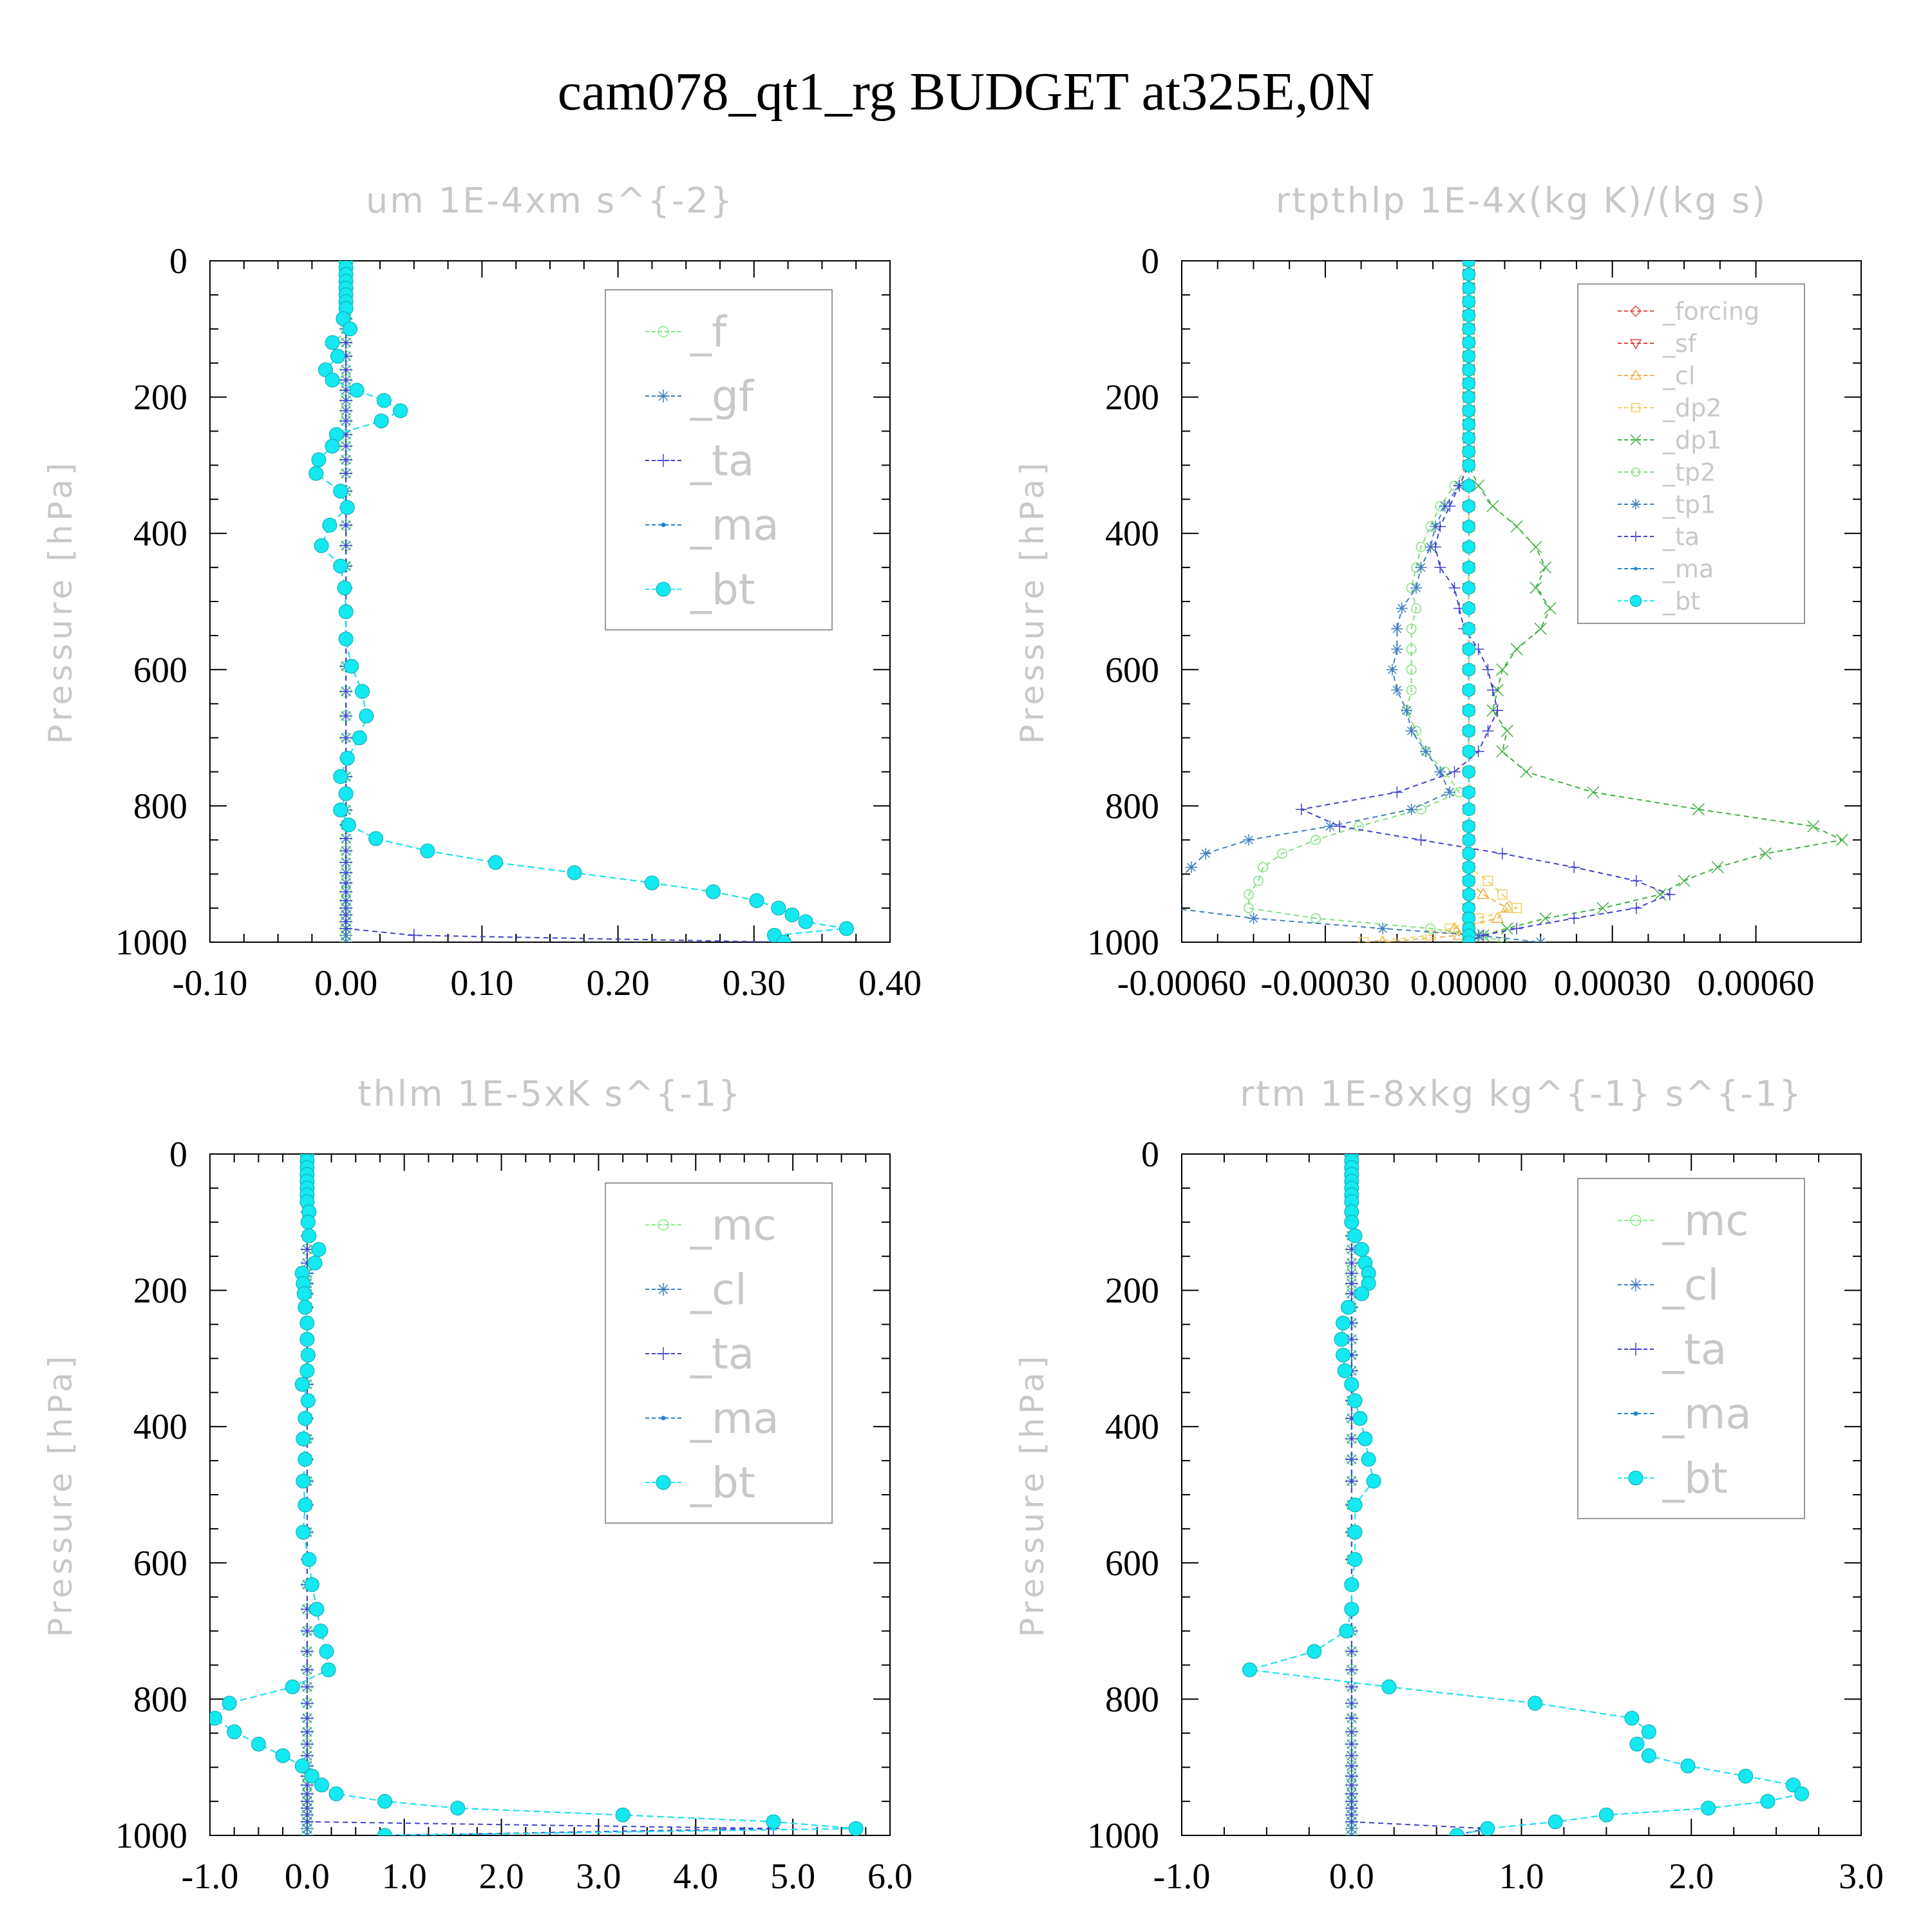  I want to click on panel-title: um 1E-4xm s^{-2}, so click(550, 200).